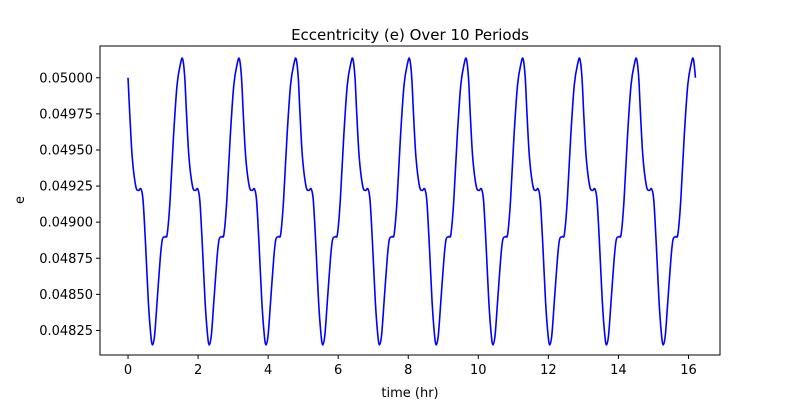 The width and height of the screenshot is (800, 400). Describe the element at coordinates (198, 370) in the screenshot. I see `x-tick-label: 2` at that location.